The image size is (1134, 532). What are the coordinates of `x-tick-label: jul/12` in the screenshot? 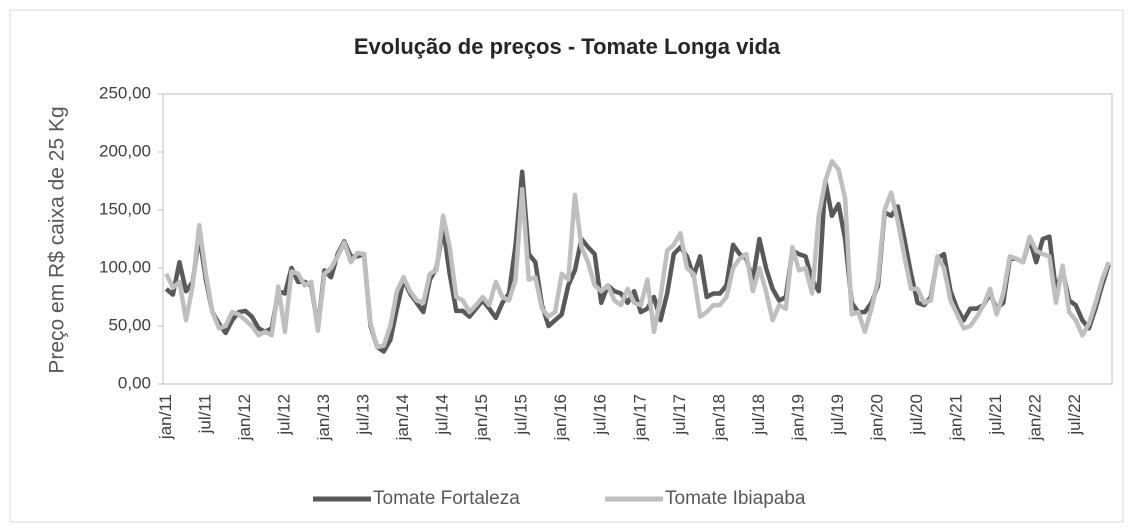 It's located at (283, 415).